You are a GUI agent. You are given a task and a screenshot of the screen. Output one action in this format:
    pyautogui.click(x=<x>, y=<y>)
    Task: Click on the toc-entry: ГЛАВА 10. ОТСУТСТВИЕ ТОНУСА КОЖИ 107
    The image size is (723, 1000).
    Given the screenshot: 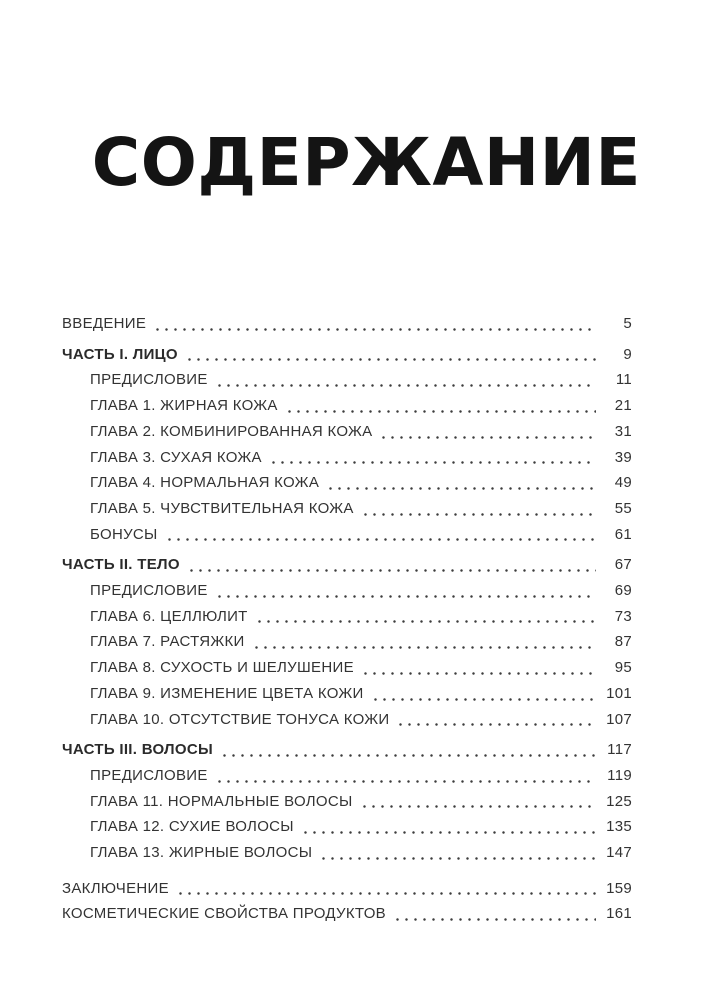 What is the action you would take?
    pyautogui.click(x=347, y=720)
    